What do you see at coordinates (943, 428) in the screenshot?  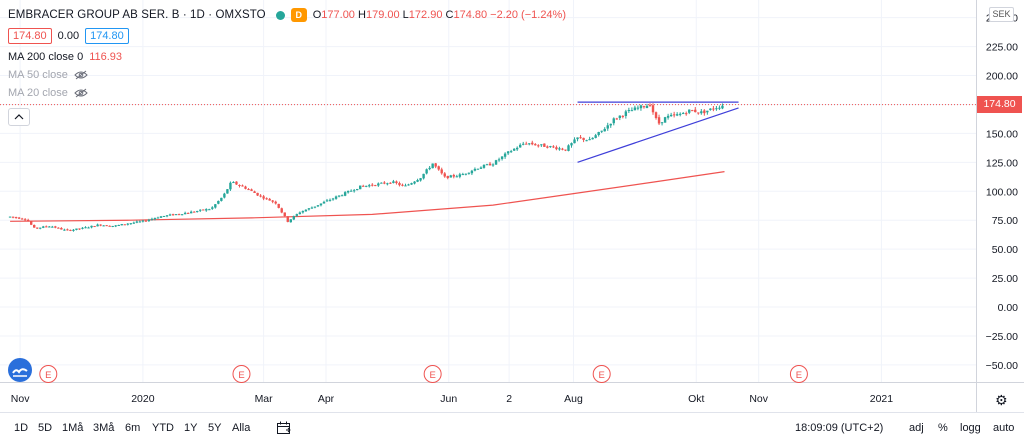 I see `percent-toggle: %` at bounding box center [943, 428].